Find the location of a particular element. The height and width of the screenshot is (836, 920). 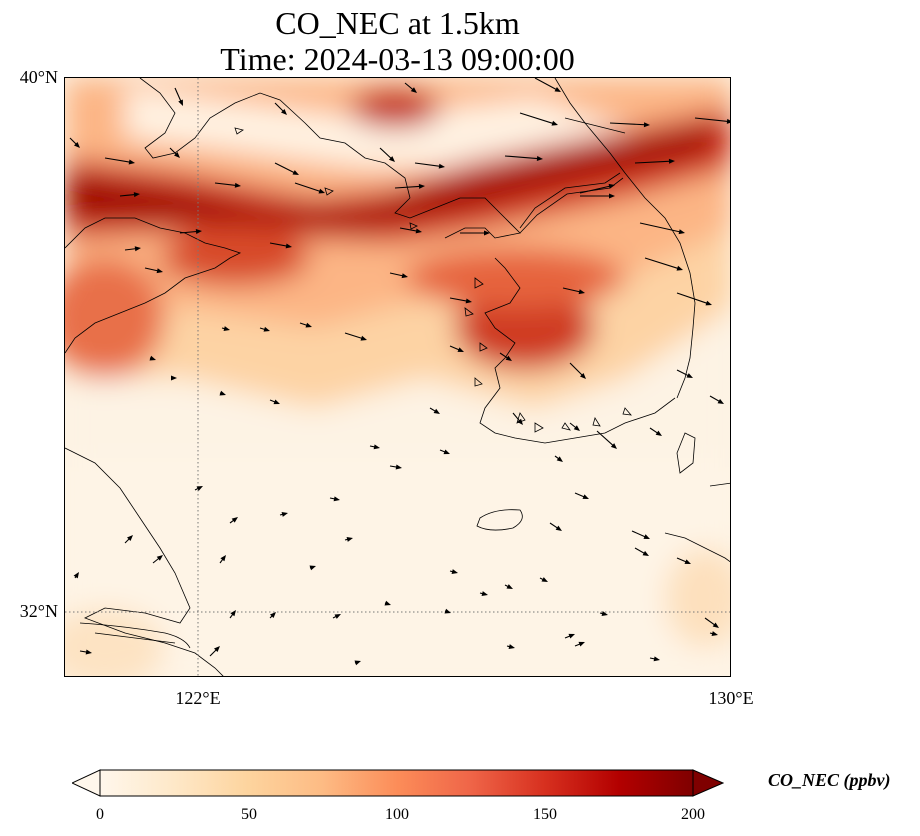

colorbar-tick-100: 100 is located at coordinates (397, 814).